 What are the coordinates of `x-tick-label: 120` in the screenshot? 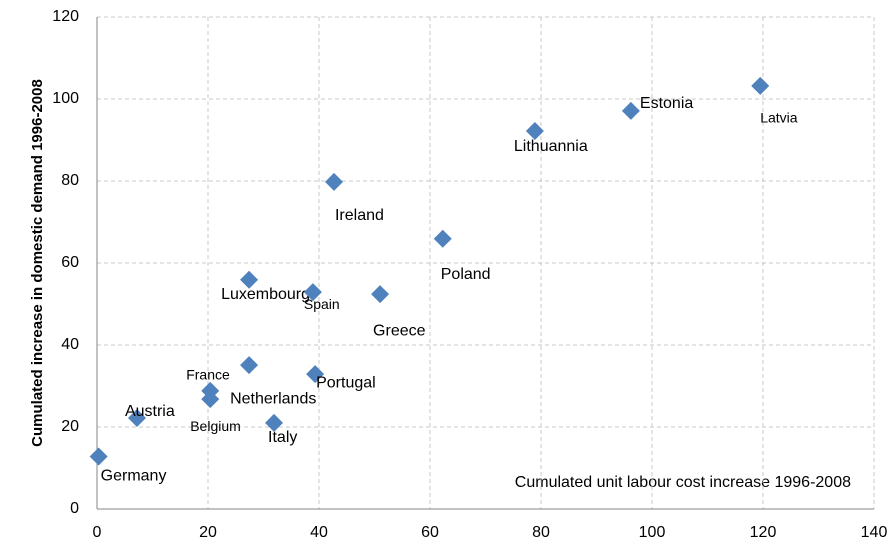 It's located at (763, 532).